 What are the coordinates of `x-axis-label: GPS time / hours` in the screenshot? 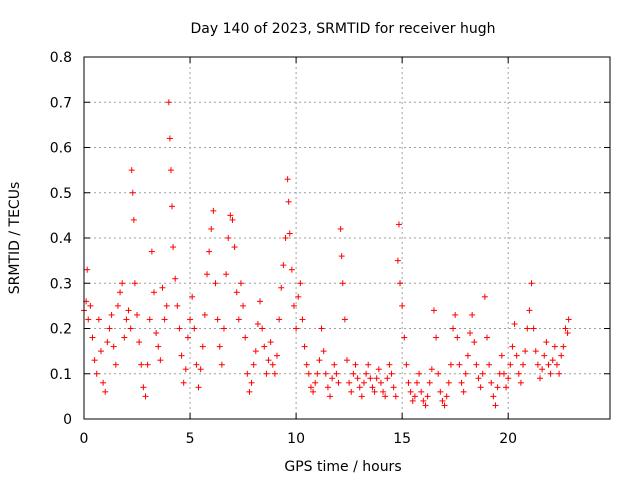 It's located at (342, 467).